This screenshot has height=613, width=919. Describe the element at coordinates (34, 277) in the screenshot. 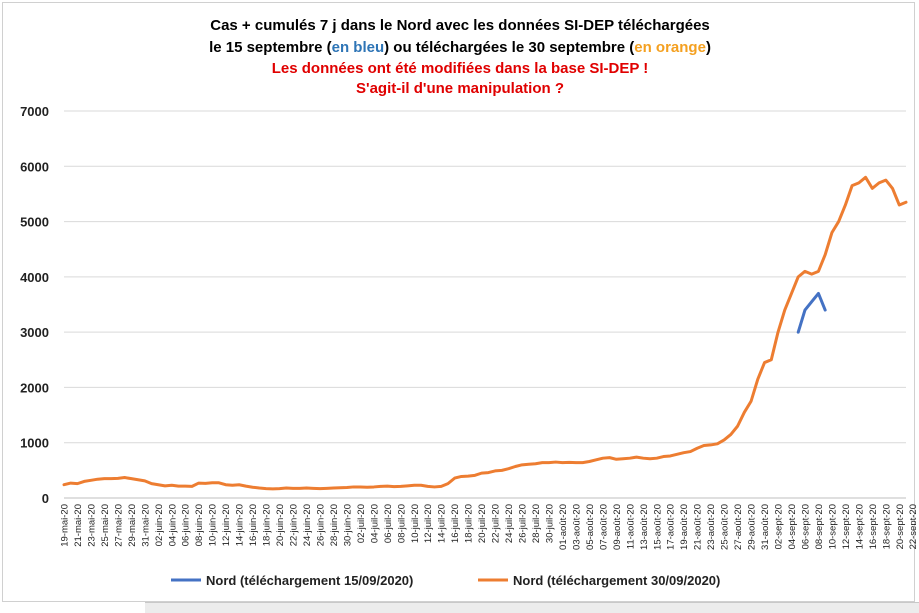

I see `y-tick-label: 4000` at that location.